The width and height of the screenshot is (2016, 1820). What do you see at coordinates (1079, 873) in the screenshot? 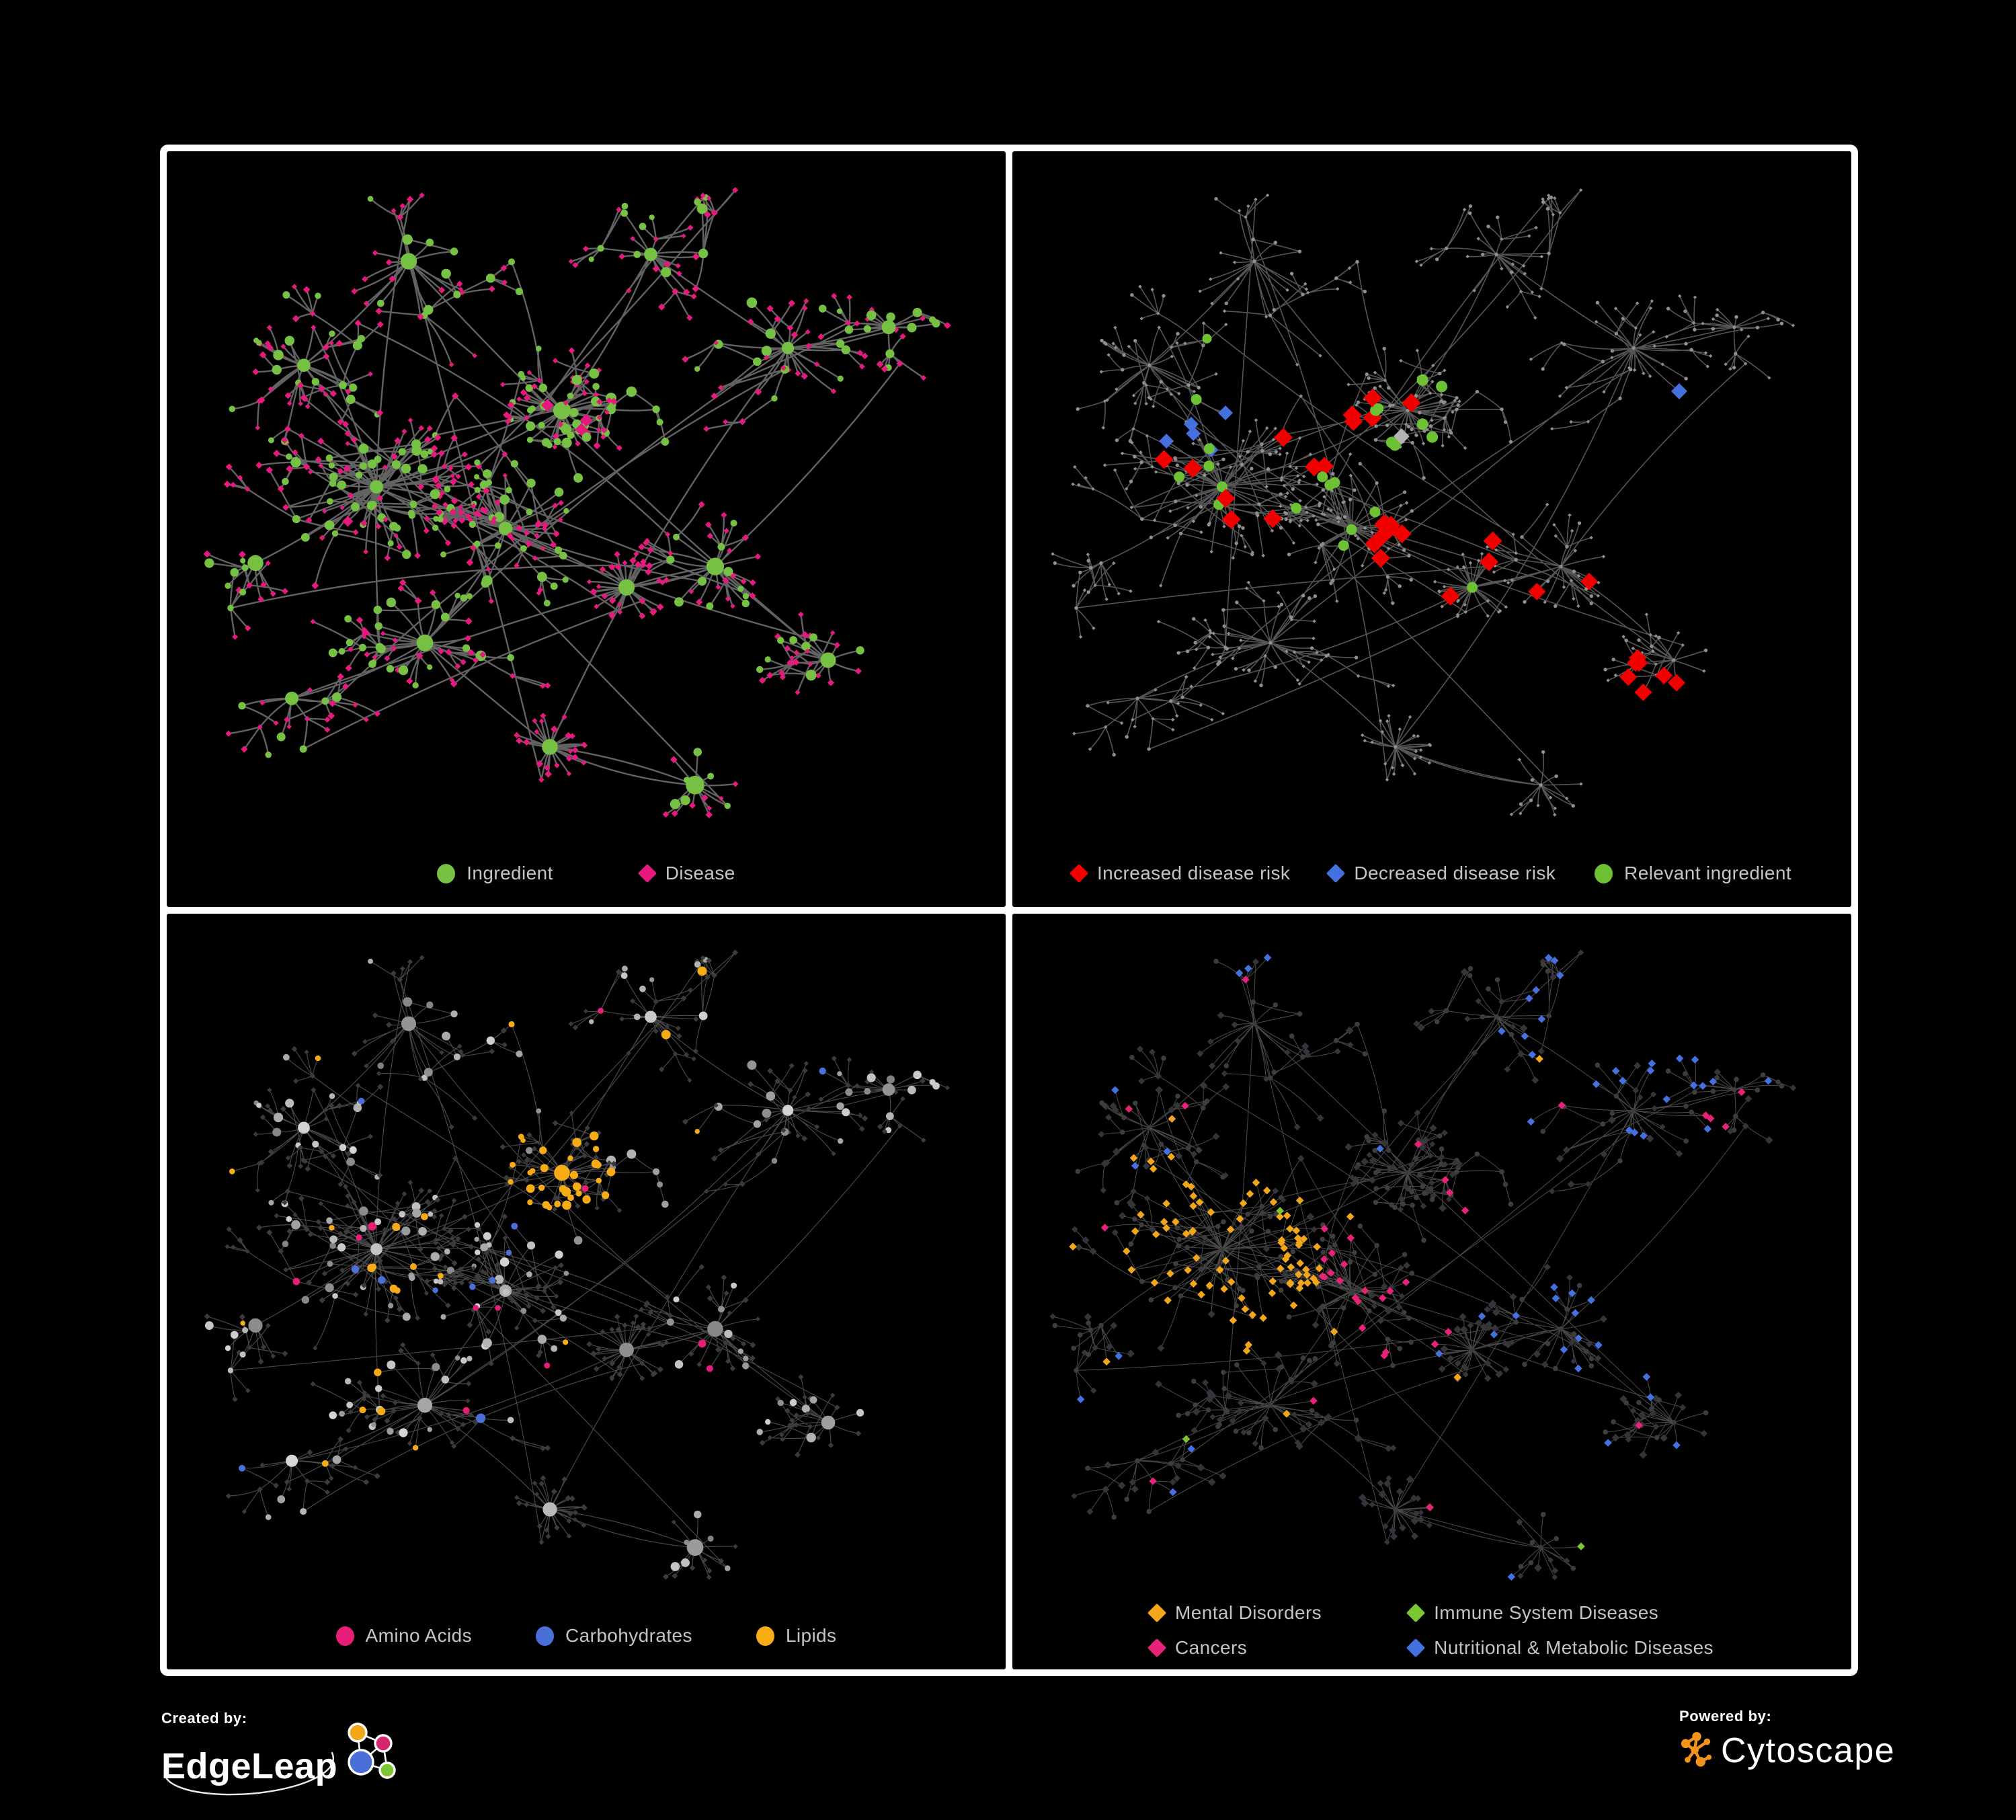
I see `increased-disease-risk-diamond-marker-icon` at bounding box center [1079, 873].